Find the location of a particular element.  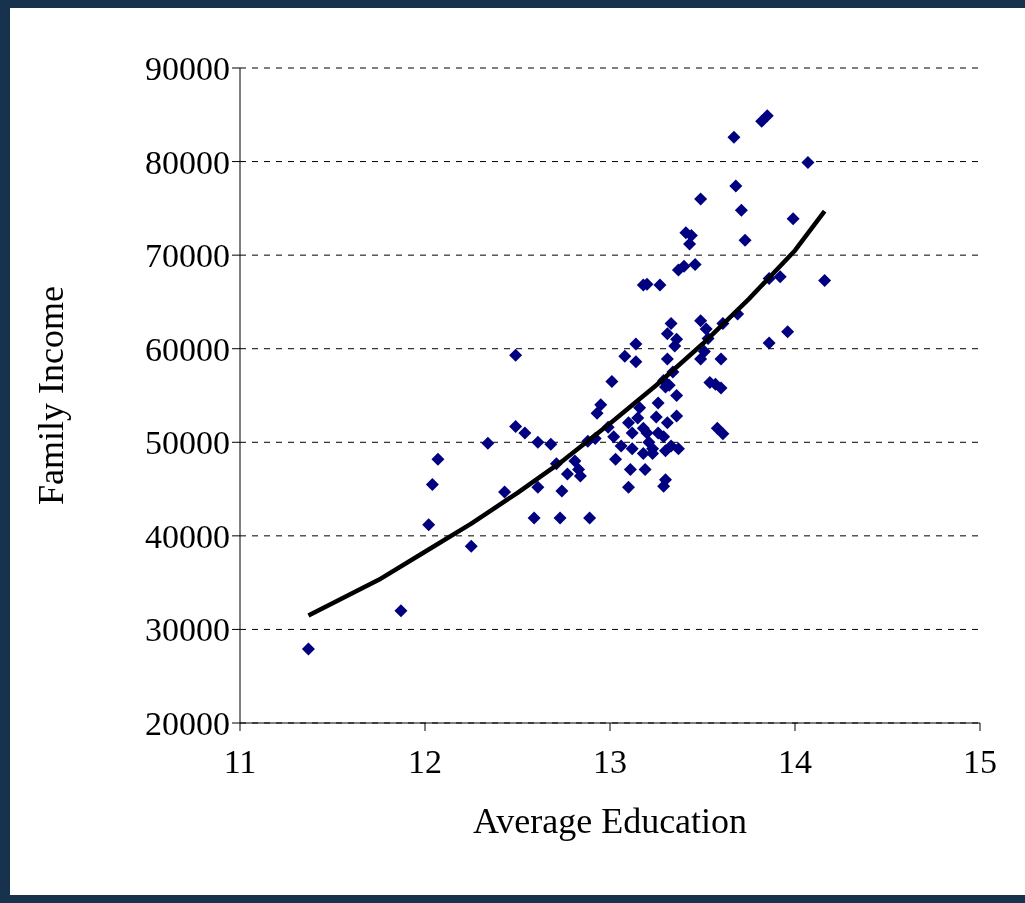

y-tick-label: 90000 is located at coordinates (187, 69).